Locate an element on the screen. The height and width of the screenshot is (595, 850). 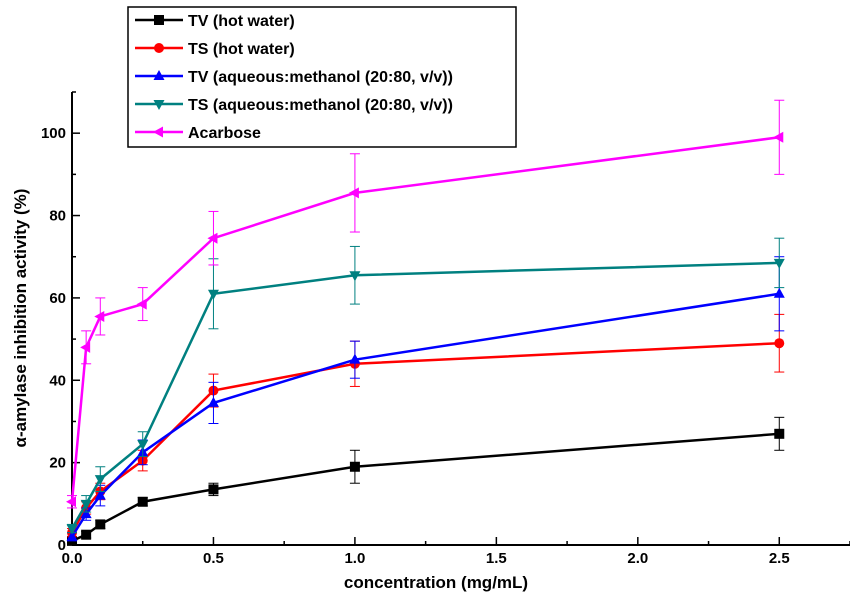
x-tick-label: 2.0 is located at coordinates (637, 558).